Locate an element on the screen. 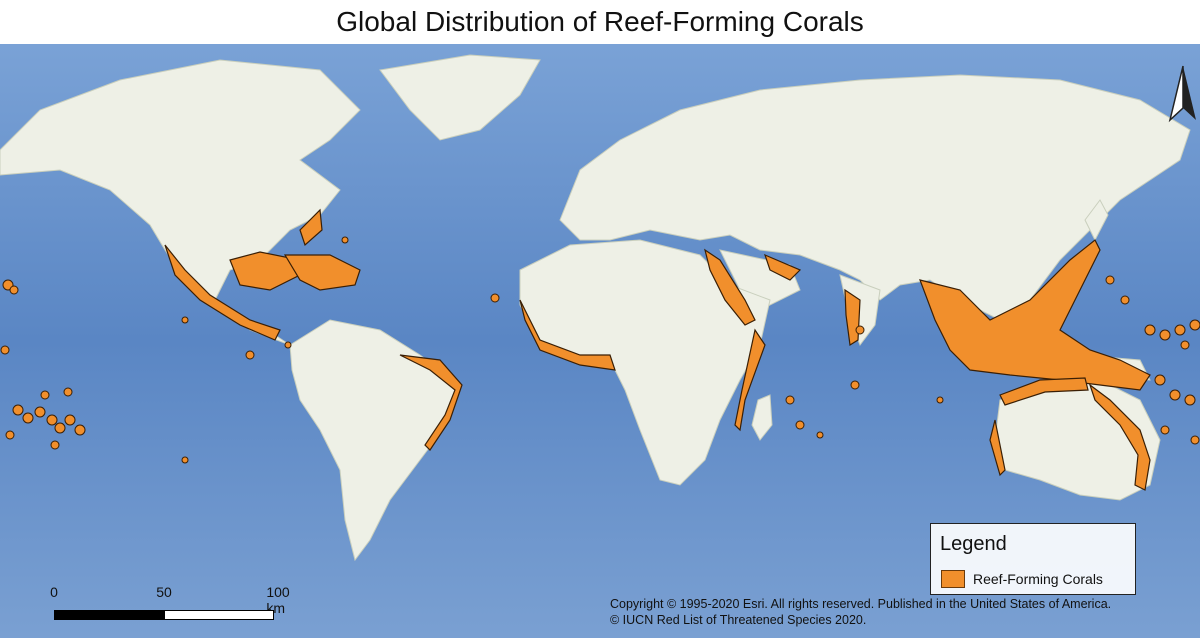  legend-label-reef-corals: Reef-Forming Corals is located at coordinates (1038, 579).